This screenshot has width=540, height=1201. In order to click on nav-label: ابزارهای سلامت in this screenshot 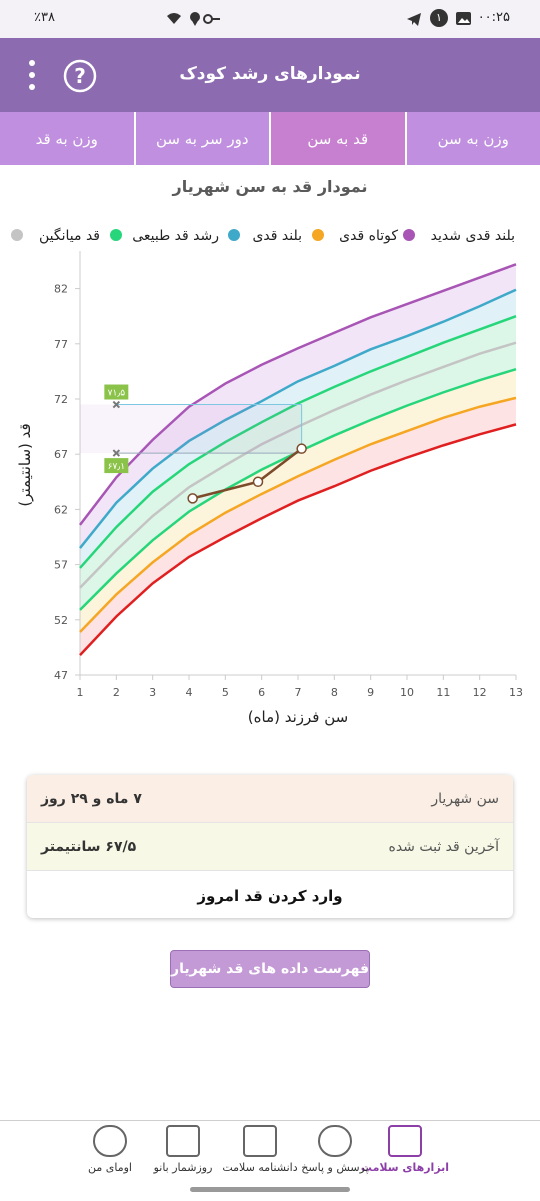, I will do `click(405, 1167)`.